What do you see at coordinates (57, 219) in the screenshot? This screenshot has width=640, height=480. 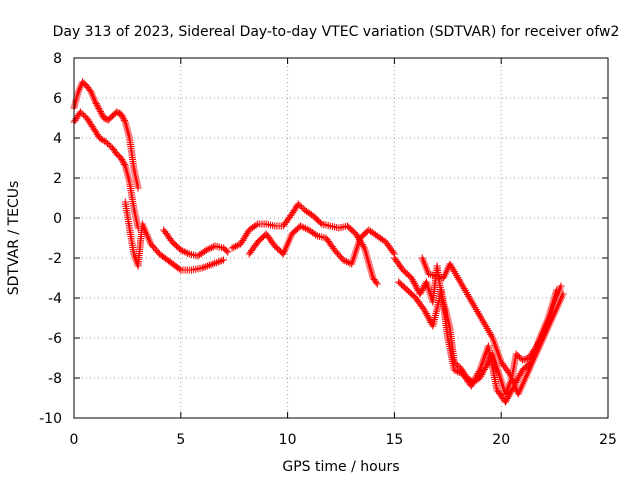 I see `y-tick-label: 0` at bounding box center [57, 219].